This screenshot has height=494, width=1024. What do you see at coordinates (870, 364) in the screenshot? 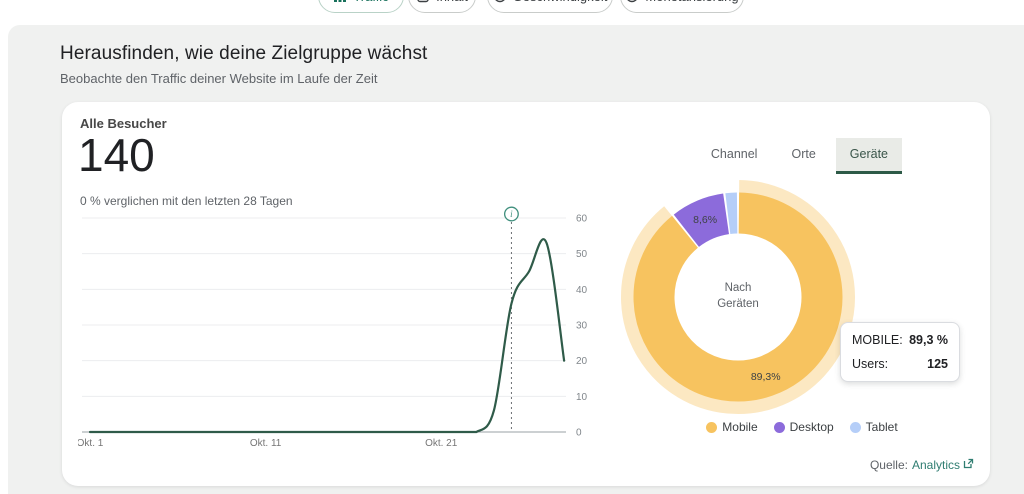
I see `tooltip-users-label: Users:` at bounding box center [870, 364].